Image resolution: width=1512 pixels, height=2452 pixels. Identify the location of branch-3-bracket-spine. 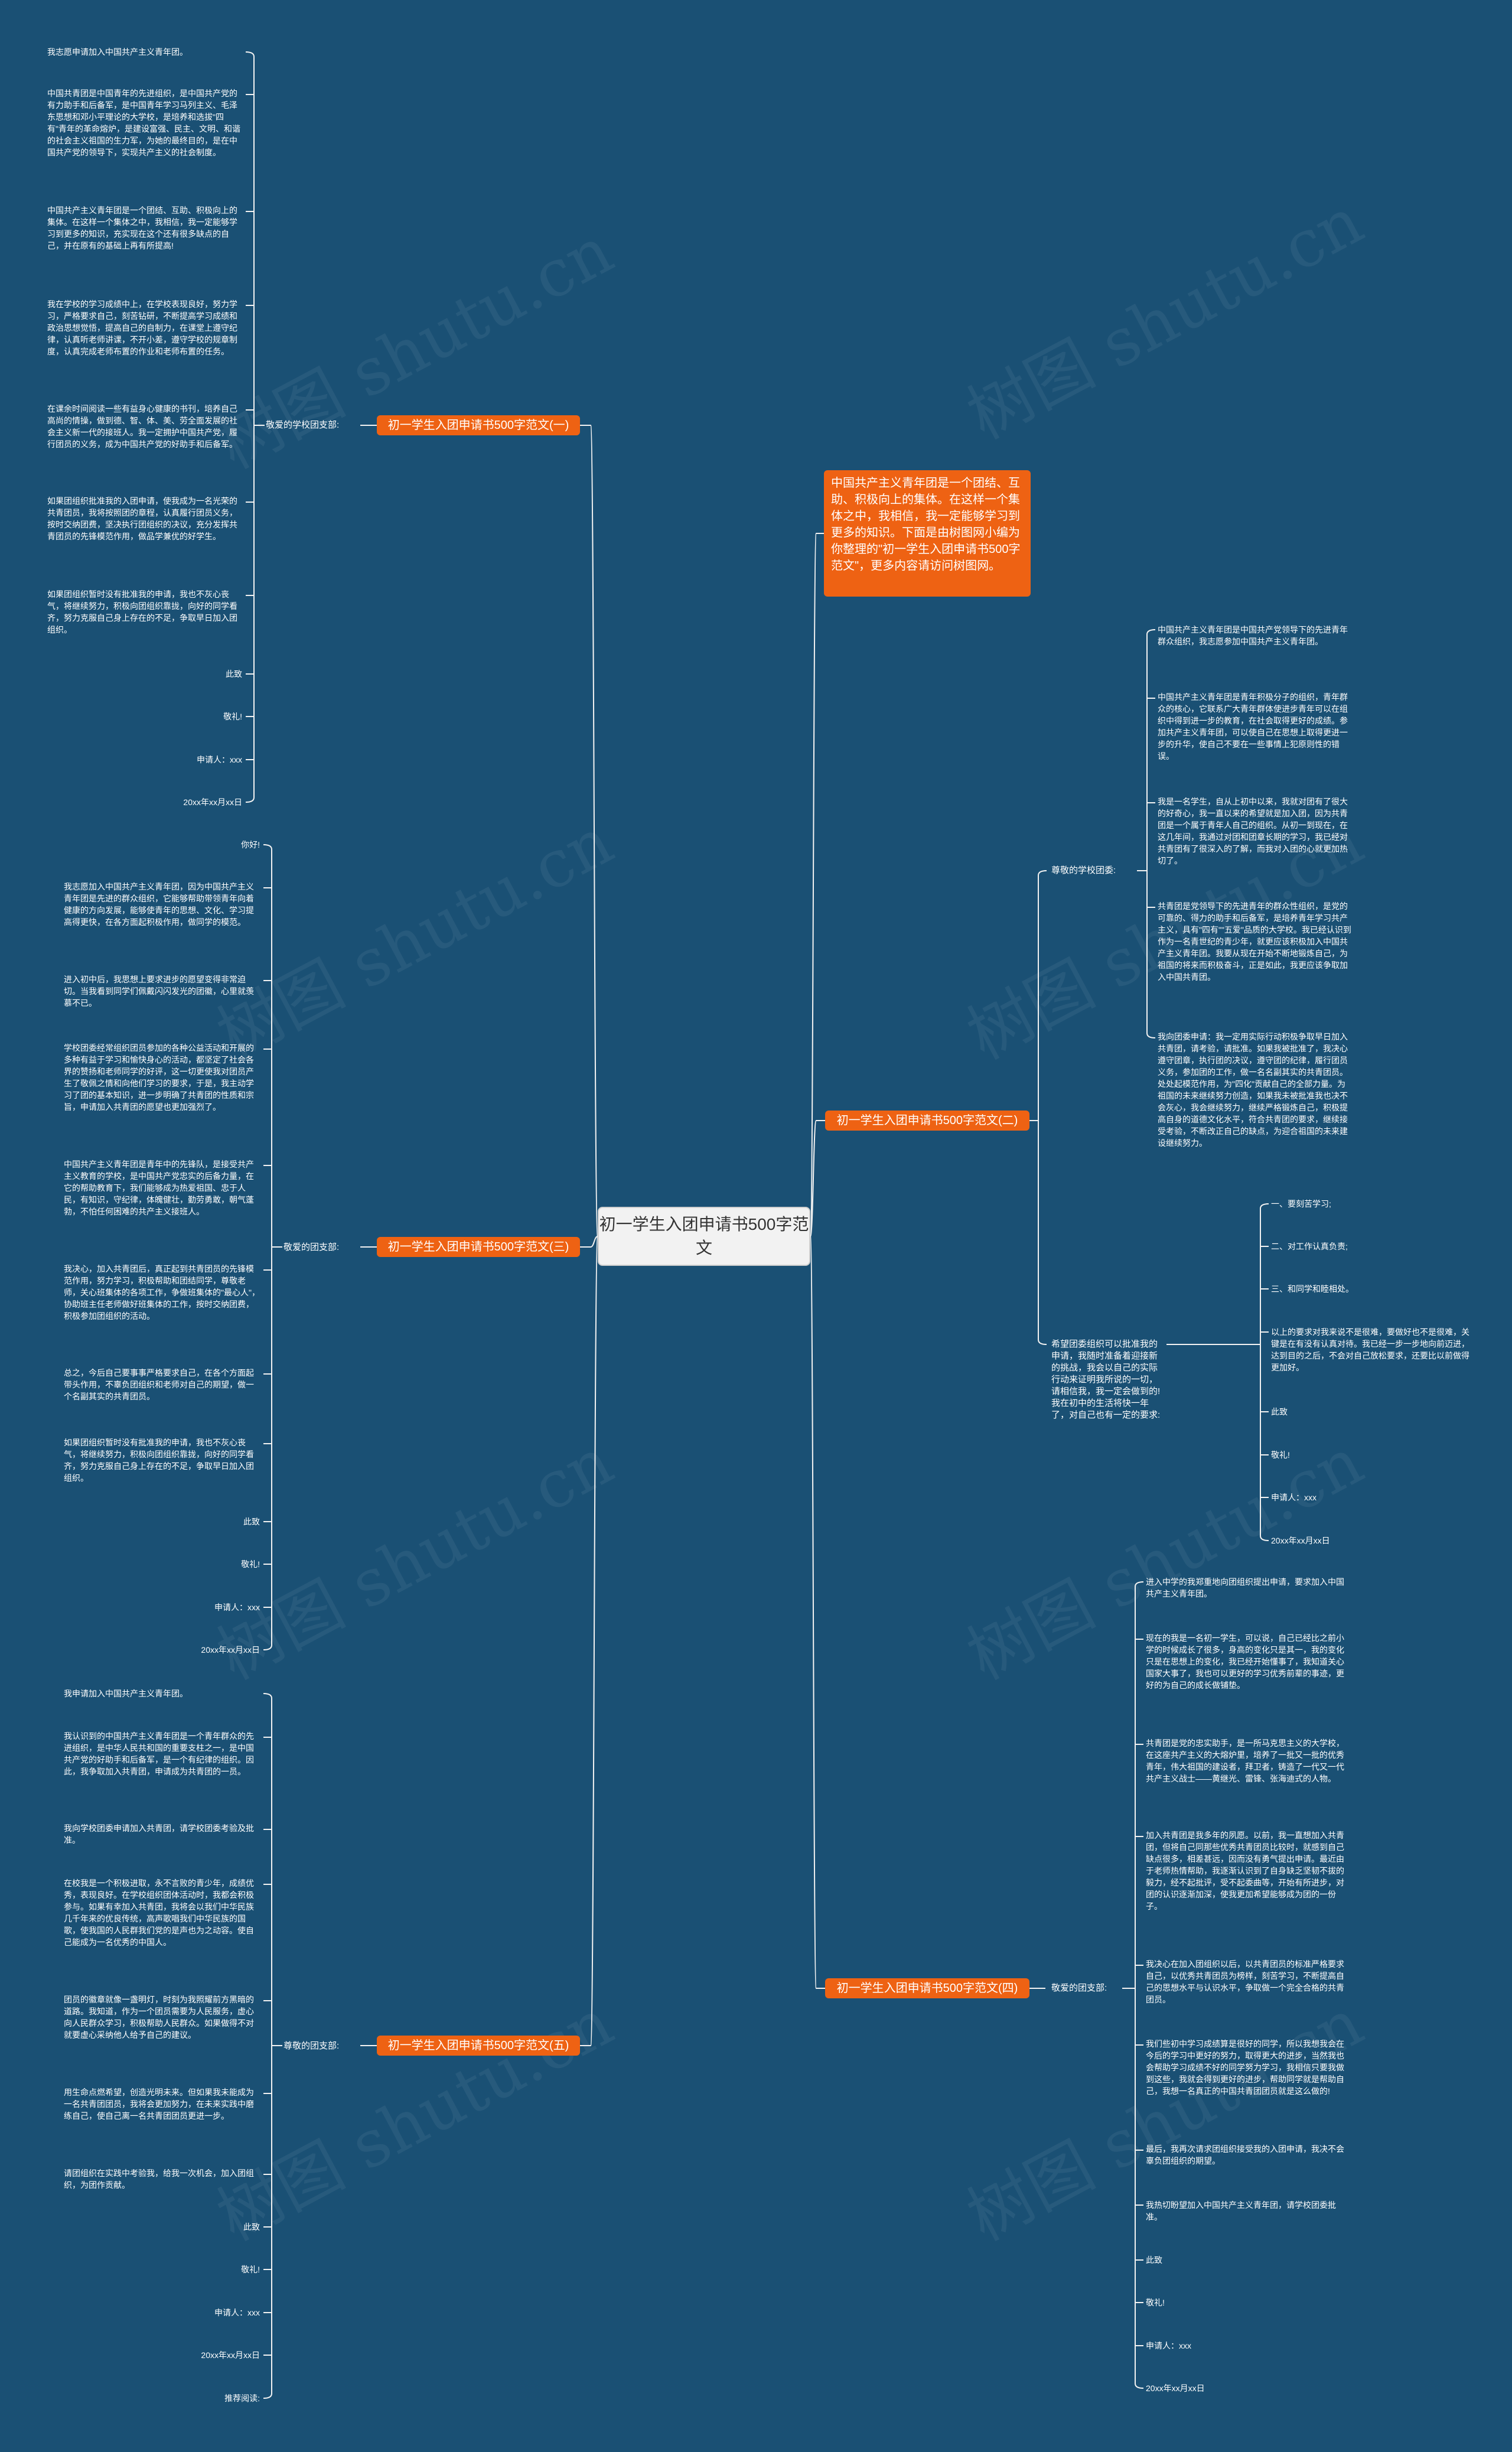
(267, 1247).